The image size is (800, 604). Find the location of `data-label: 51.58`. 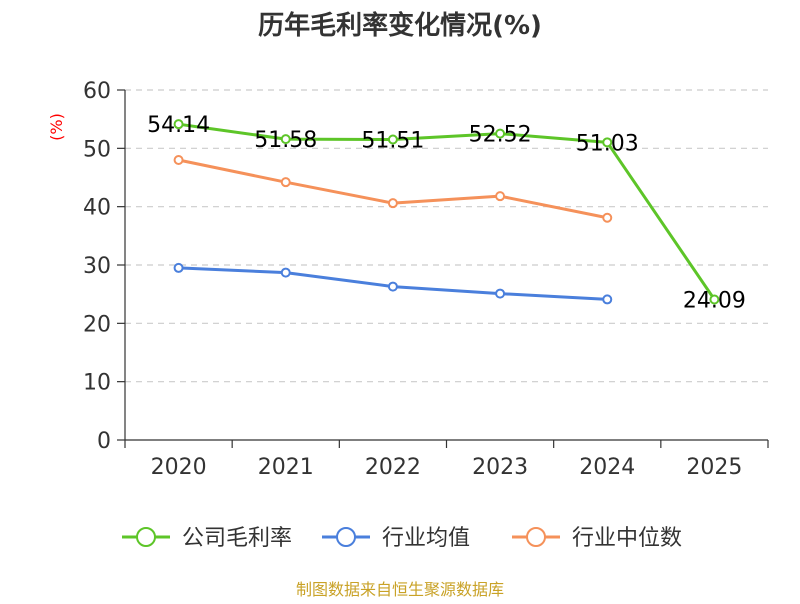

data-label: 51.58 is located at coordinates (285, 140).